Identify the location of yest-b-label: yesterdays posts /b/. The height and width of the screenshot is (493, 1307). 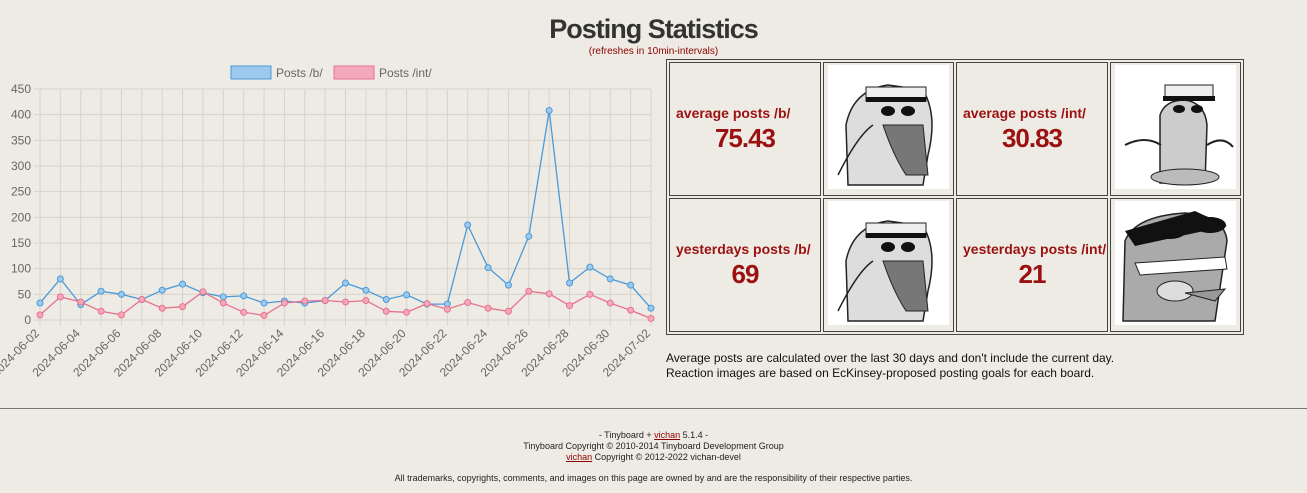
(743, 248).